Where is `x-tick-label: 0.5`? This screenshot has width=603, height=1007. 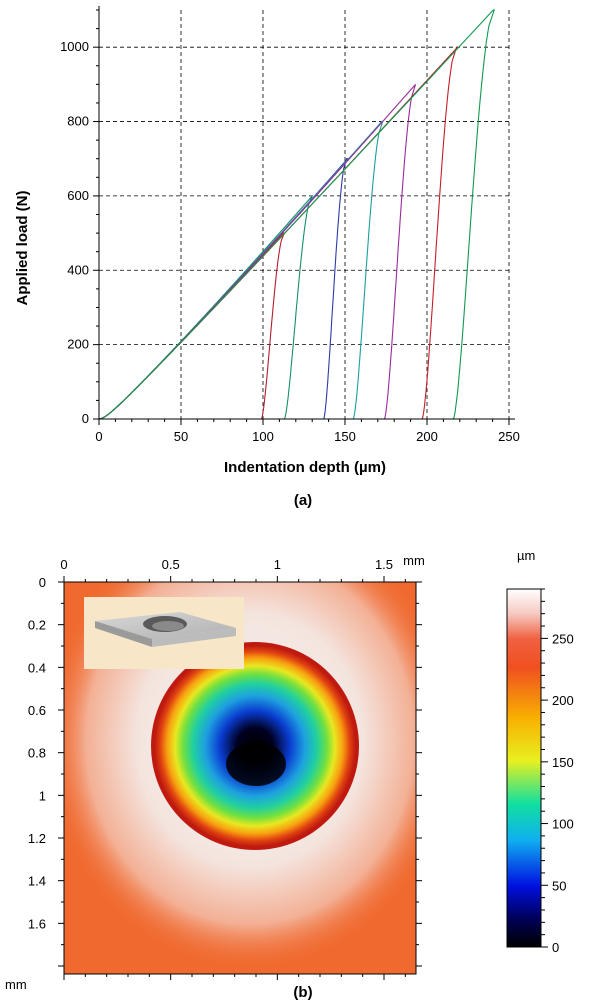 x-tick-label: 0.5 is located at coordinates (171, 564).